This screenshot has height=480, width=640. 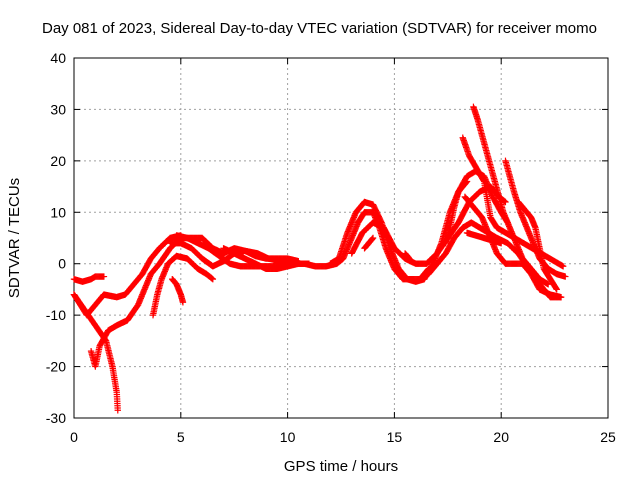 I want to click on series-track-d, so click(x=127, y=275).